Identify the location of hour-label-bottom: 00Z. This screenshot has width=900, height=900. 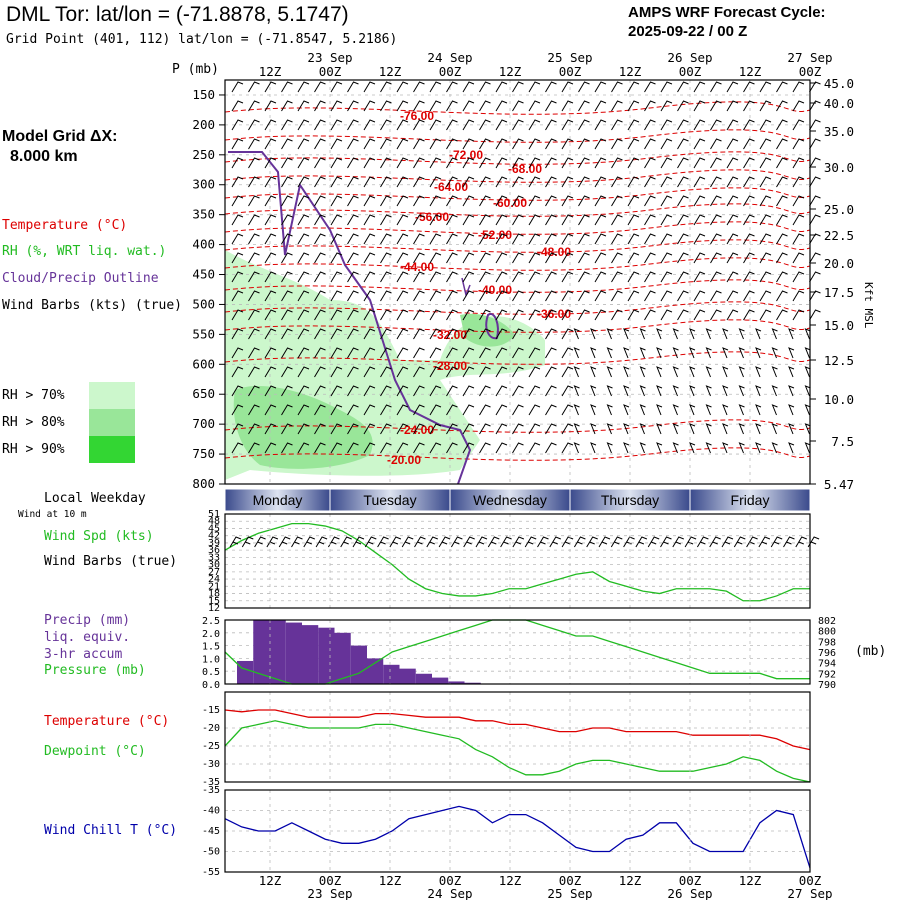
(690, 880).